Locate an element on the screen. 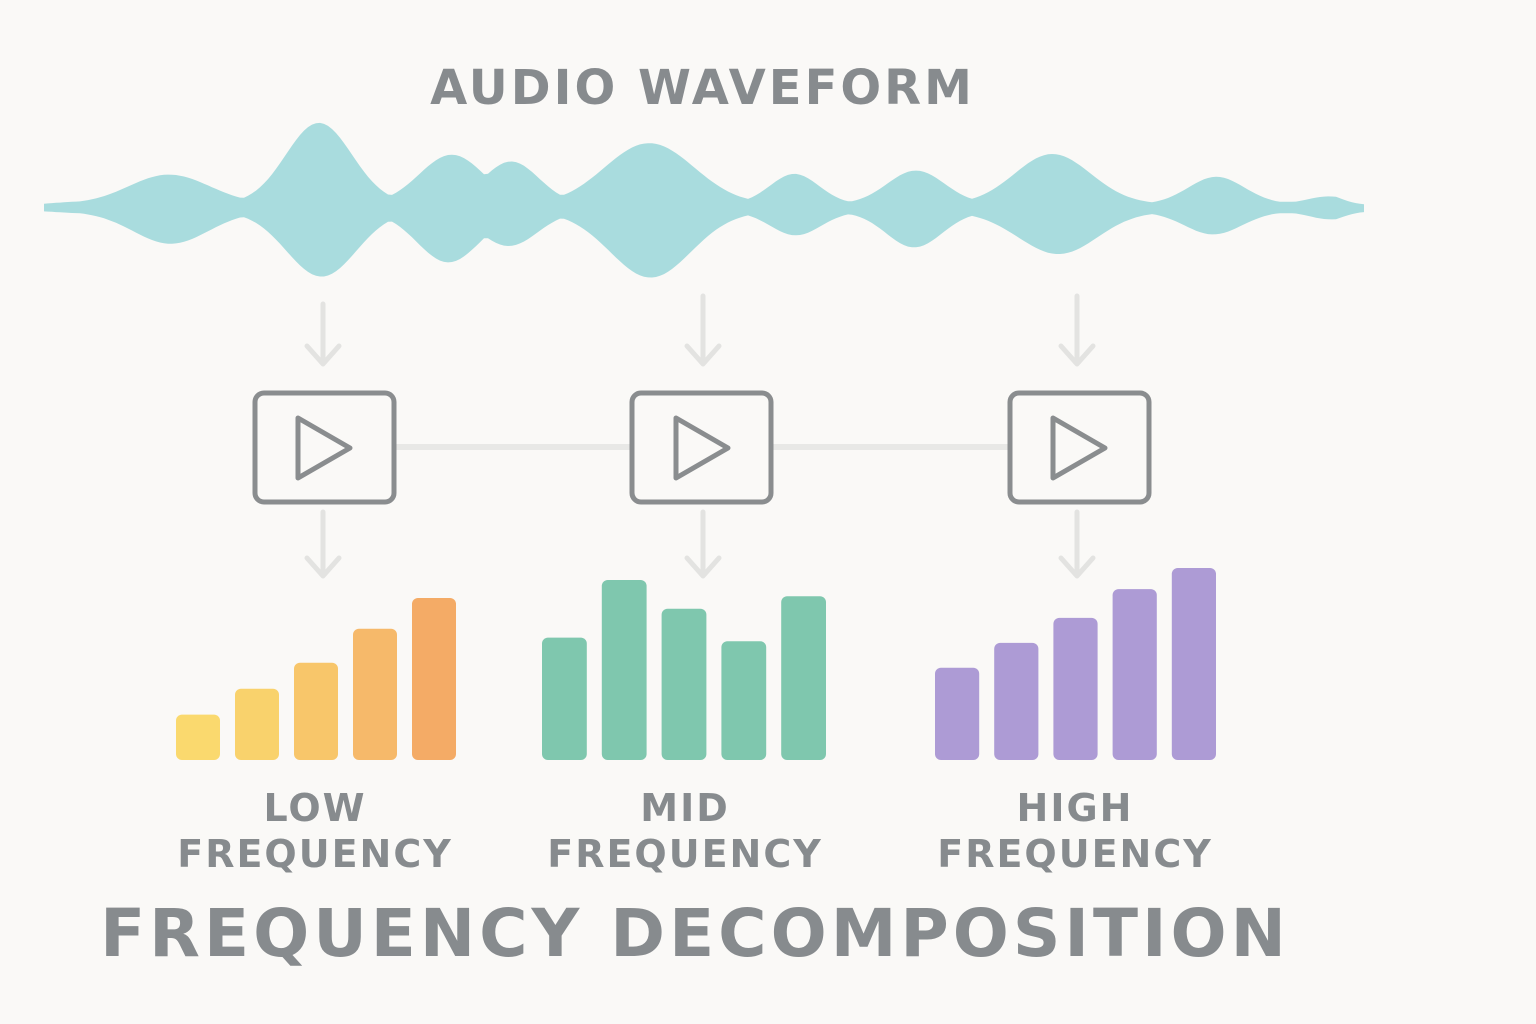 This screenshot has height=1024, width=1536. filter-box-high is located at coordinates (1079, 447).